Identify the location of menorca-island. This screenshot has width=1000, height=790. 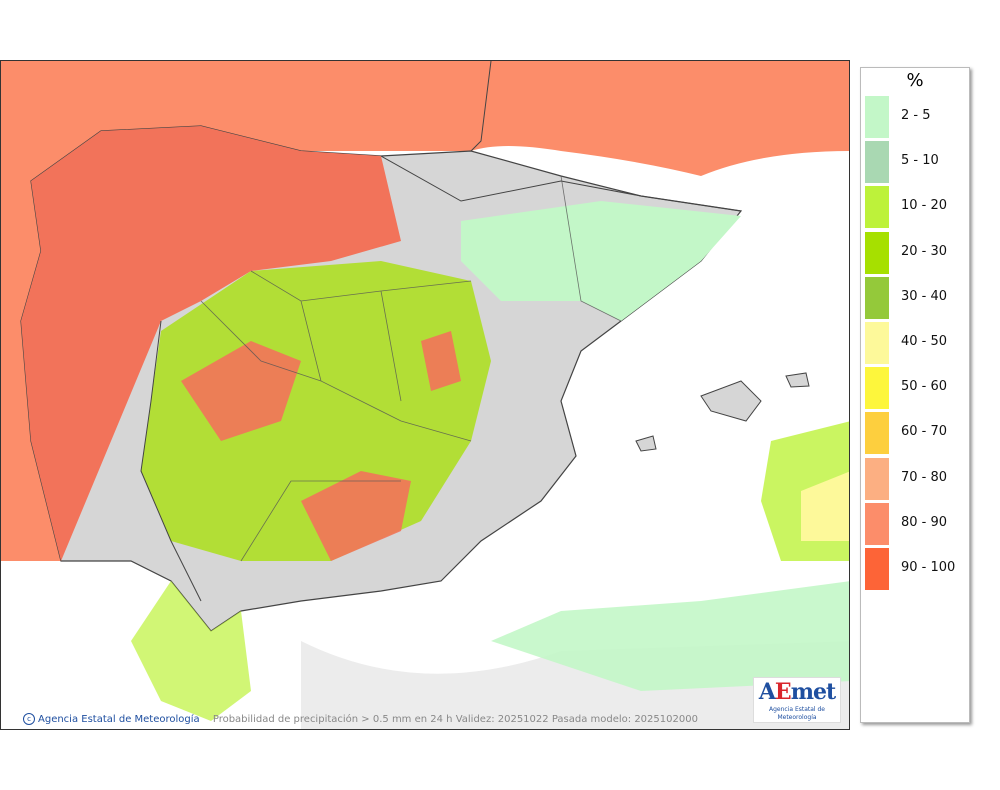
(797, 380).